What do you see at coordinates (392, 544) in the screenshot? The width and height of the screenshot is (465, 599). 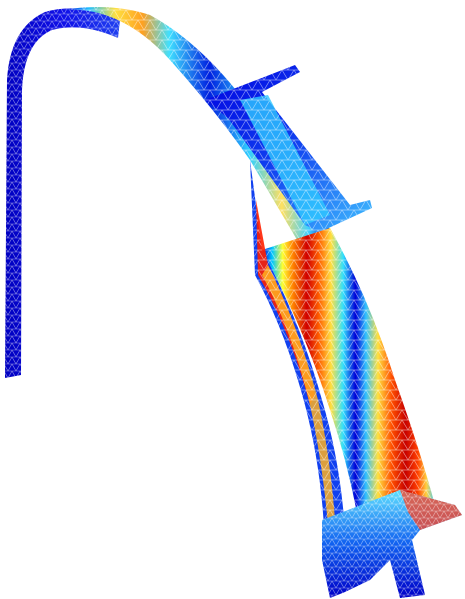 I see `base-foot` at bounding box center [392, 544].